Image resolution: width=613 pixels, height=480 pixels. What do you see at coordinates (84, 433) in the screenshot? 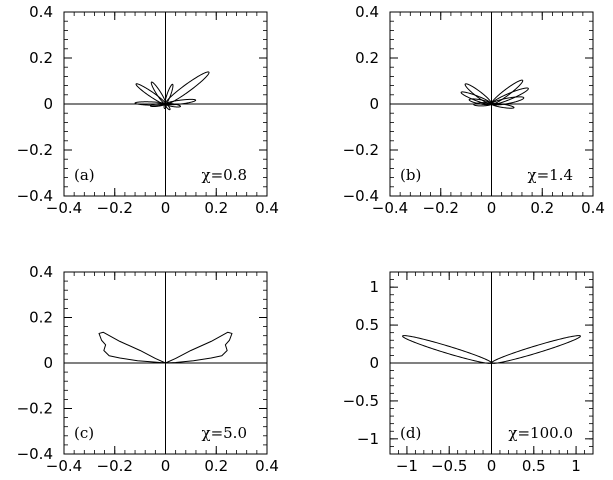
I see `panel-label: (c)` at bounding box center [84, 433].